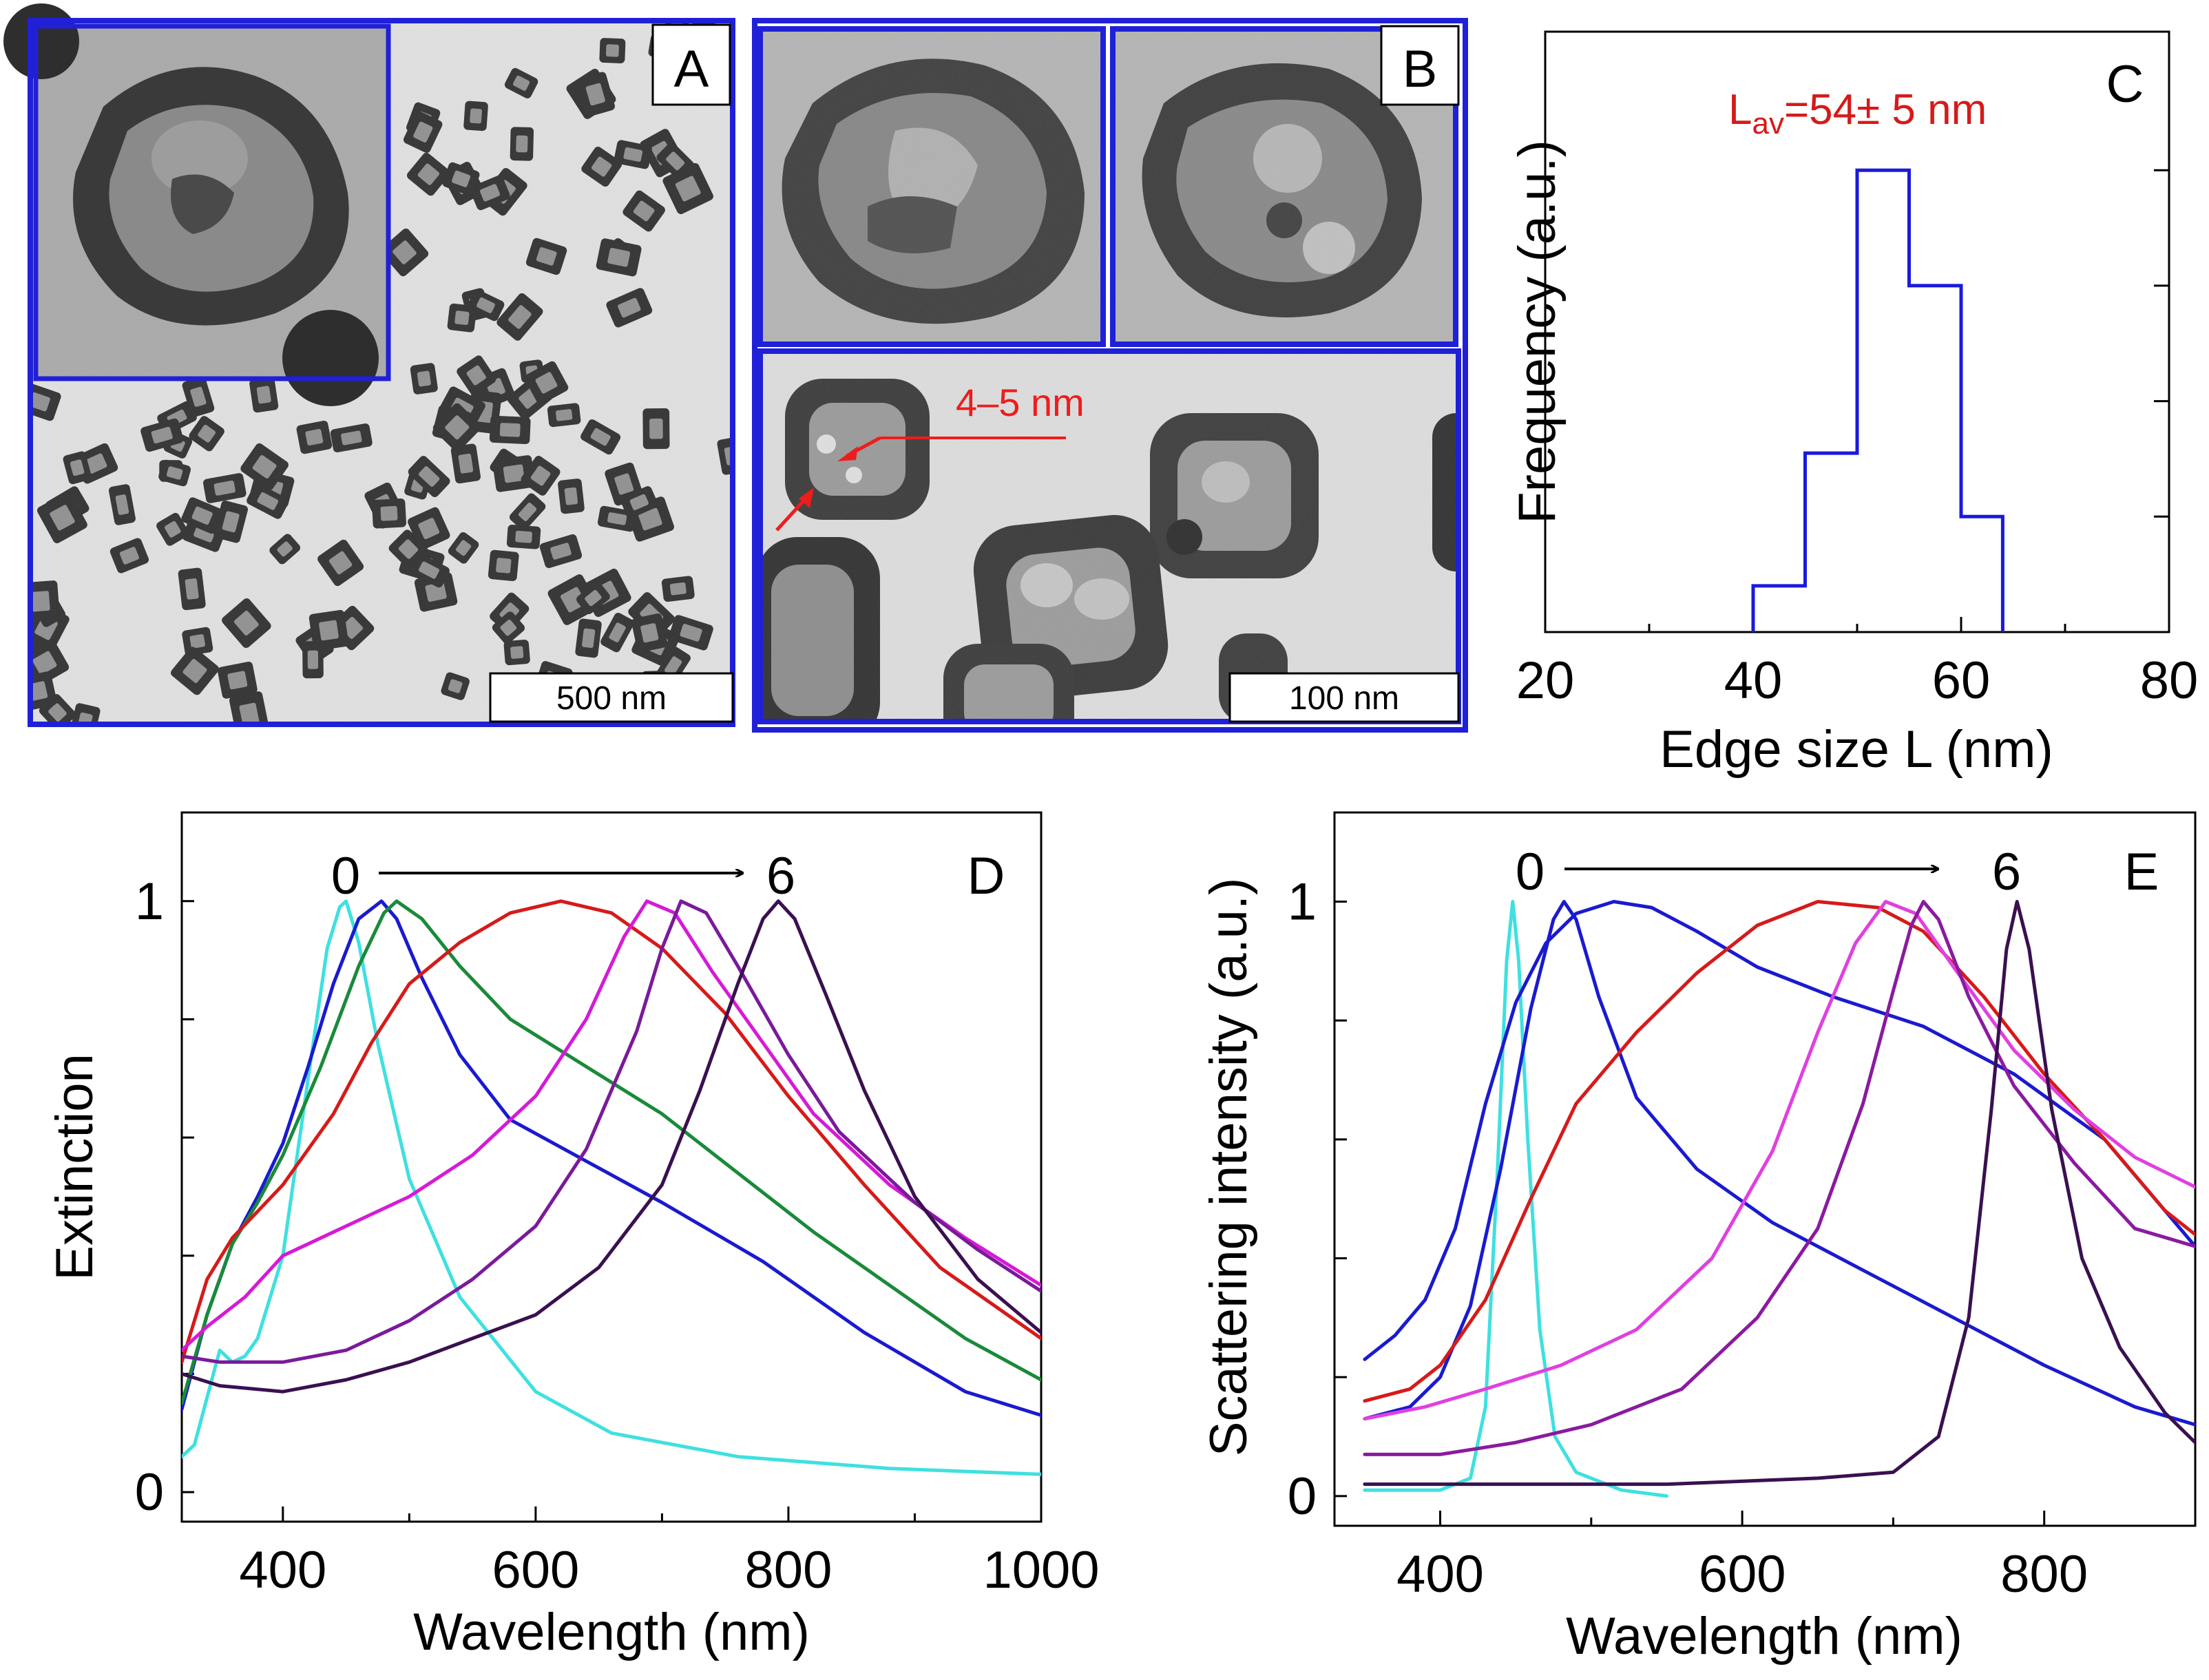 The height and width of the screenshot is (1680, 2209). Describe the element at coordinates (1856, 749) in the screenshot. I see `chart-c-x-axis-label: Edge size L (nm)` at that location.